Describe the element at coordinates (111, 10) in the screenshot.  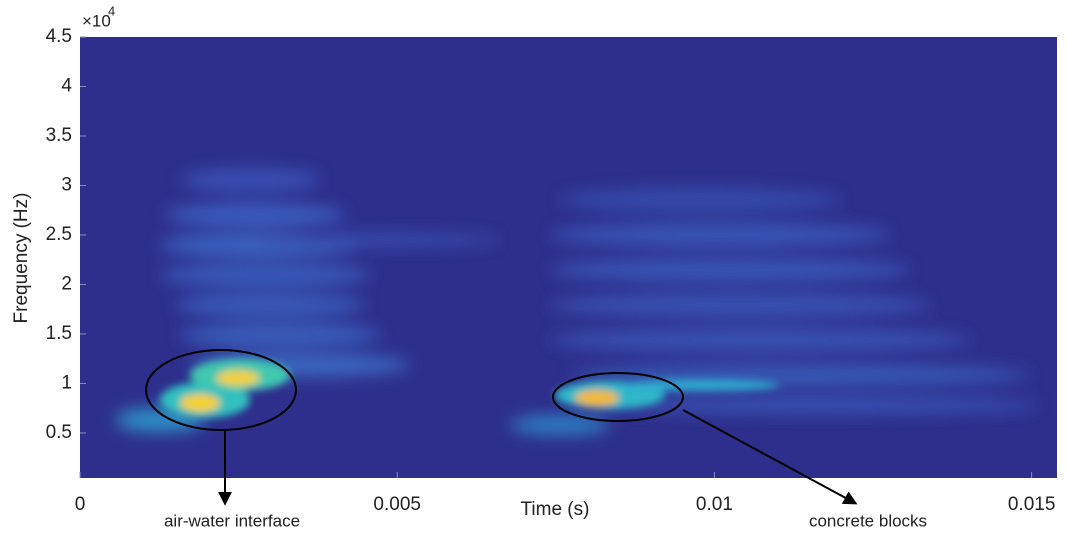
I see `y-multiplier-exponent: 4` at that location.